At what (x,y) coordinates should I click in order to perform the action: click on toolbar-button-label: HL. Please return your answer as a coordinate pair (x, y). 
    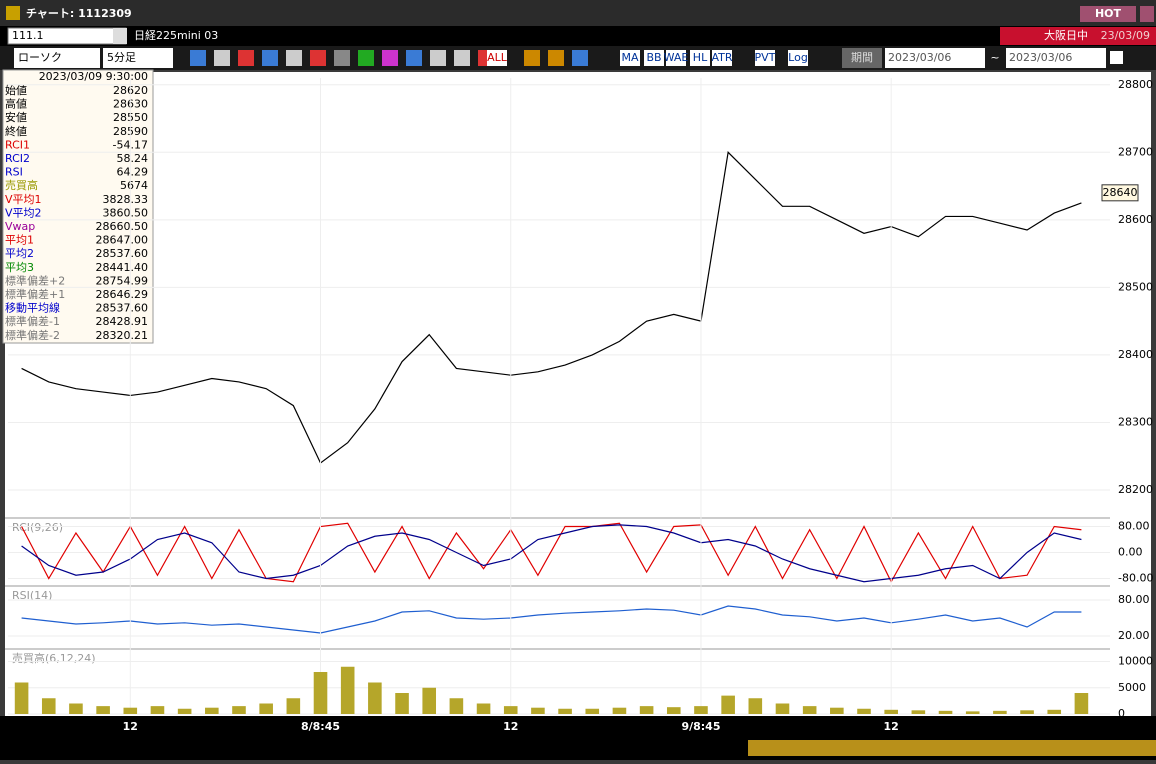
    Looking at the image, I should click on (700, 57).